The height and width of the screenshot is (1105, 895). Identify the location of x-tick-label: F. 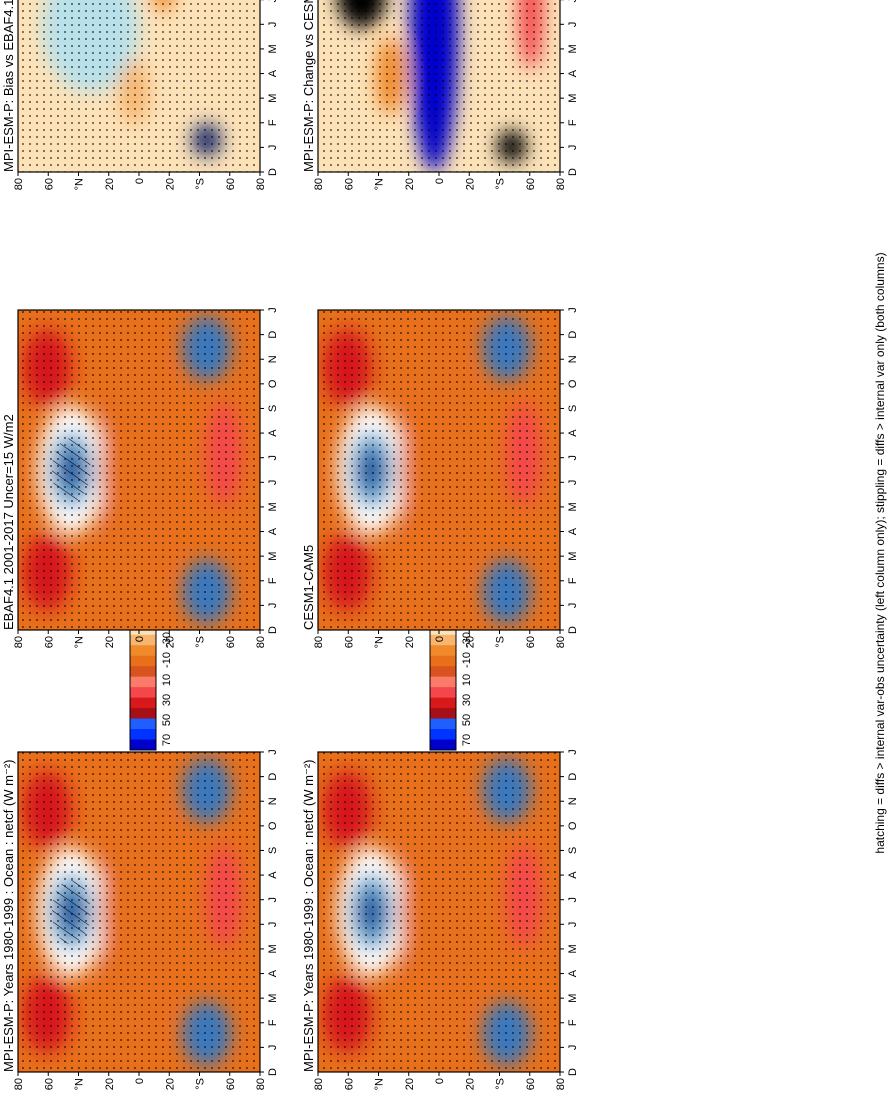
(573, 580).